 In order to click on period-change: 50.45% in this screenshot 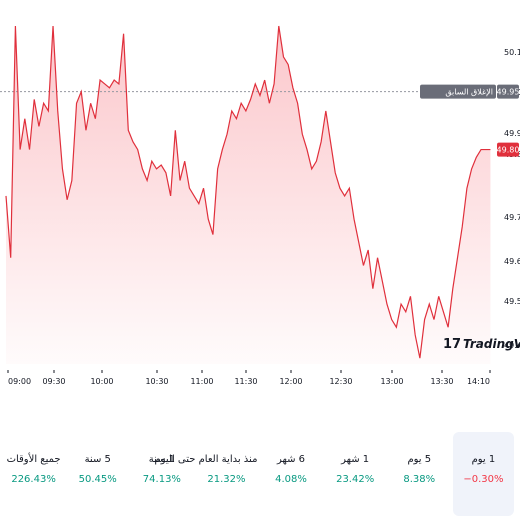, I will do `click(97, 479)`.